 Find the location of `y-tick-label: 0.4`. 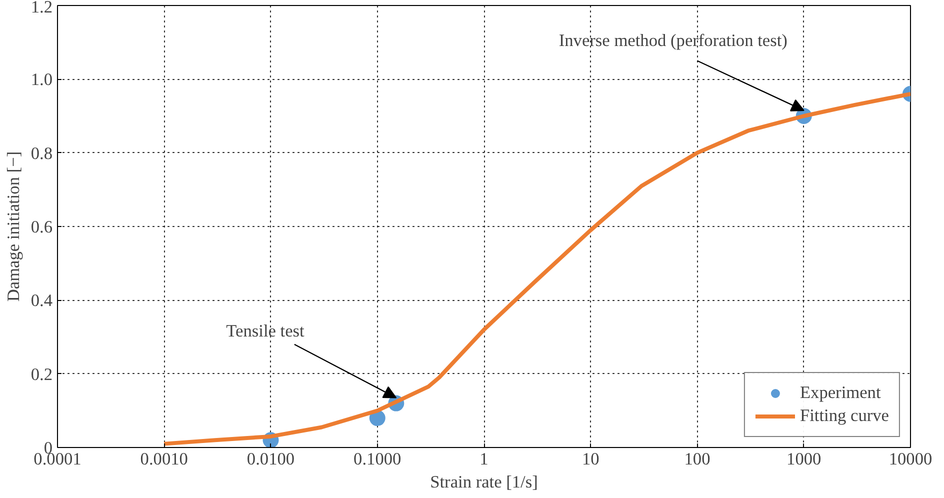

y-tick-label: 0.4 is located at coordinates (41, 300).